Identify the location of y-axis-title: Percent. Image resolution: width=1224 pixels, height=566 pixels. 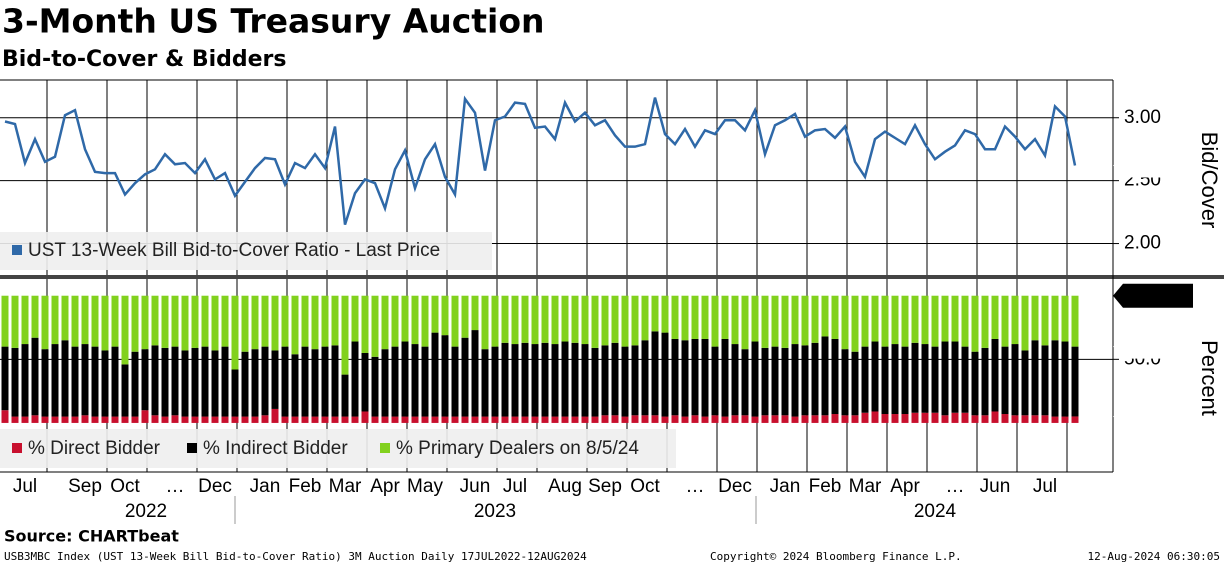
(1209, 378).